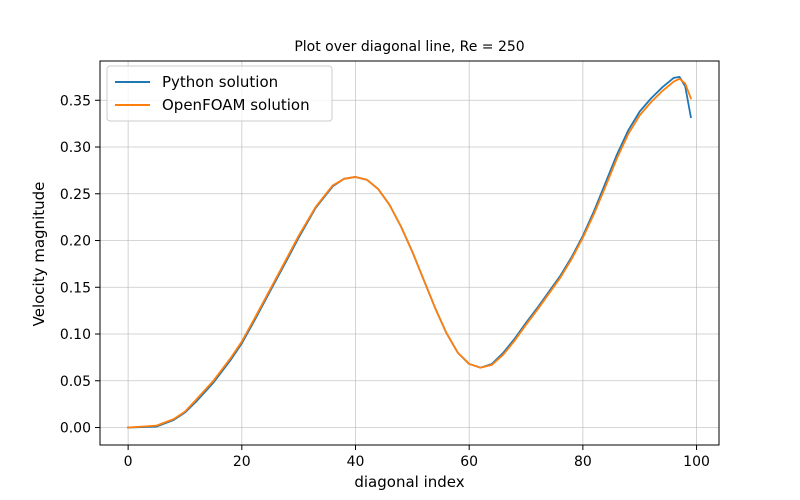  Describe the element at coordinates (417, 457) in the screenshot. I see `x-axis-ticks: 0 20 40 60 80 100` at that location.